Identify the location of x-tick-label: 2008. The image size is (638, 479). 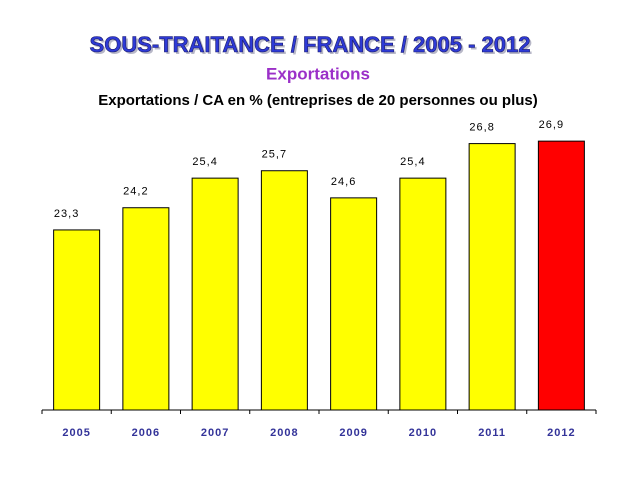
(284, 433).